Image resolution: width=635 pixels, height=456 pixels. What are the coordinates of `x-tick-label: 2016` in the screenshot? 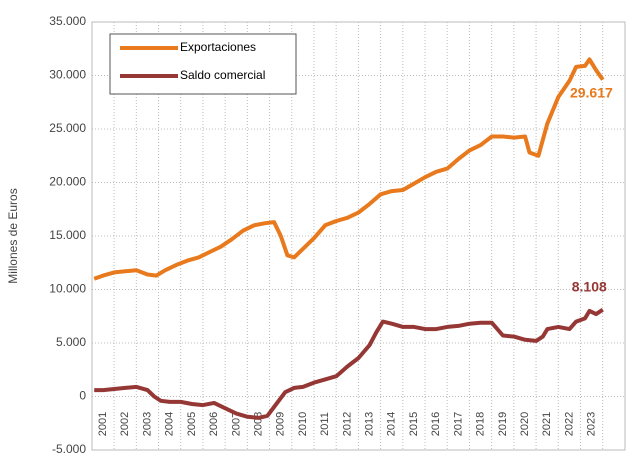 It's located at (436, 424).